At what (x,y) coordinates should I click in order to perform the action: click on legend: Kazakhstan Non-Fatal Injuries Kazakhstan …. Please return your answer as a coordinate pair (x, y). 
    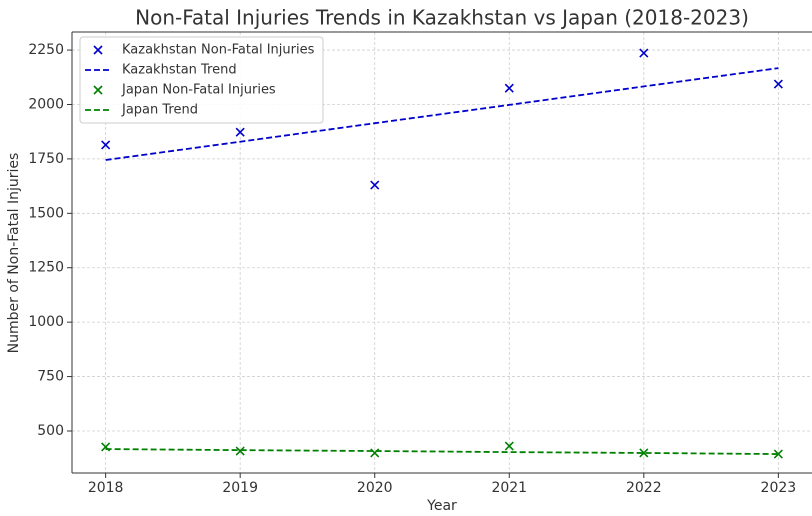
    Looking at the image, I should click on (201, 80).